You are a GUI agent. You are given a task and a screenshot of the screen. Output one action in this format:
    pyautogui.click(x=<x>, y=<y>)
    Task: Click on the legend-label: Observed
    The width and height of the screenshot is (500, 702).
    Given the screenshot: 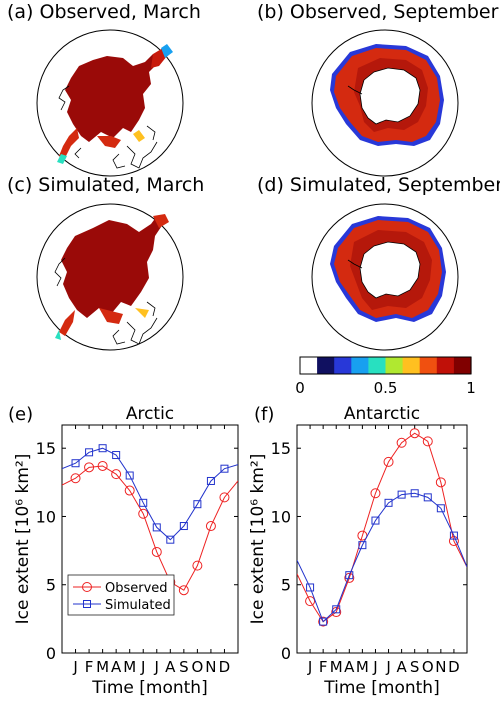 What is the action you would take?
    pyautogui.click(x=136, y=588)
    